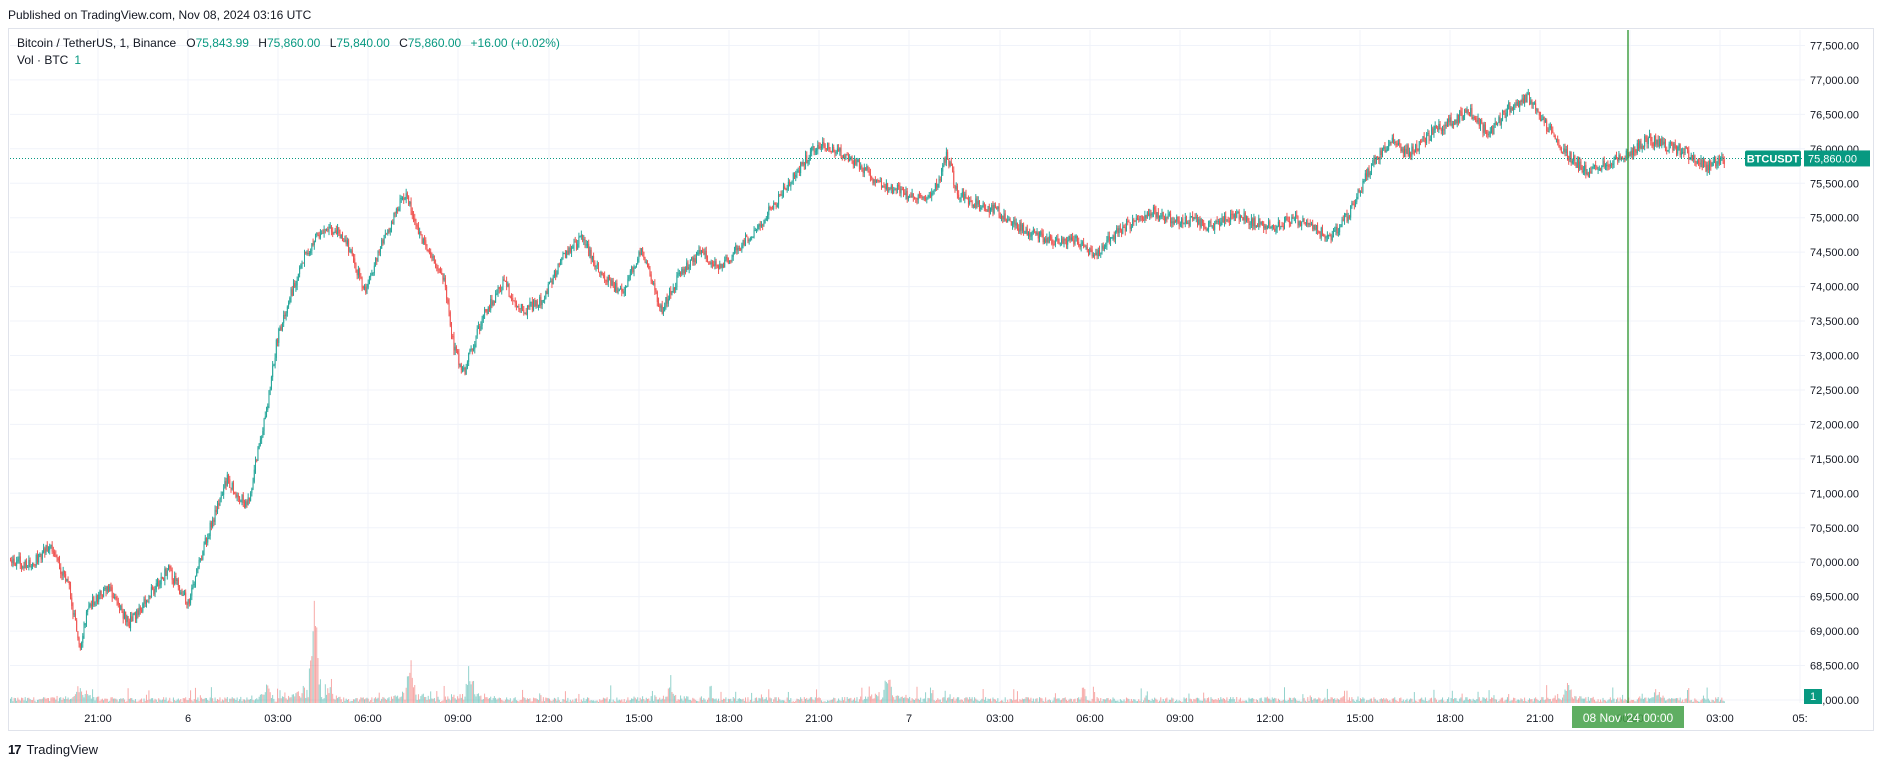  What do you see at coordinates (53, 749) in the screenshot?
I see `footer-brand: 17 TradingView` at bounding box center [53, 749].